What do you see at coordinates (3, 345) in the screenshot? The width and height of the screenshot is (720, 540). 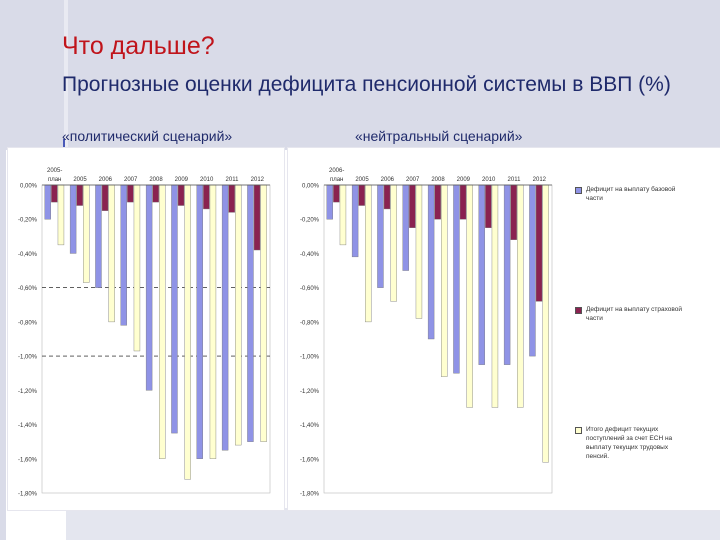 I see `left-background-strip` at bounding box center [3, 345].